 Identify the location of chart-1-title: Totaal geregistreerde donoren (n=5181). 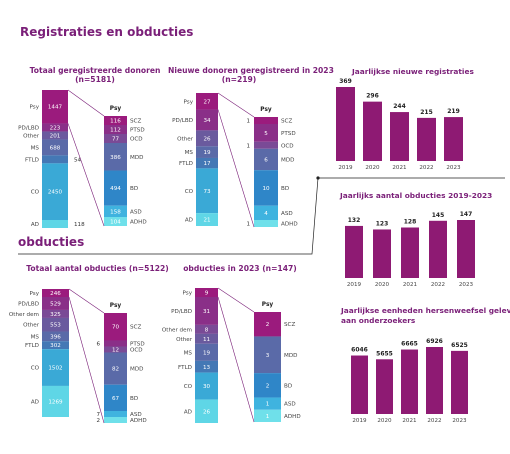
(95, 75).